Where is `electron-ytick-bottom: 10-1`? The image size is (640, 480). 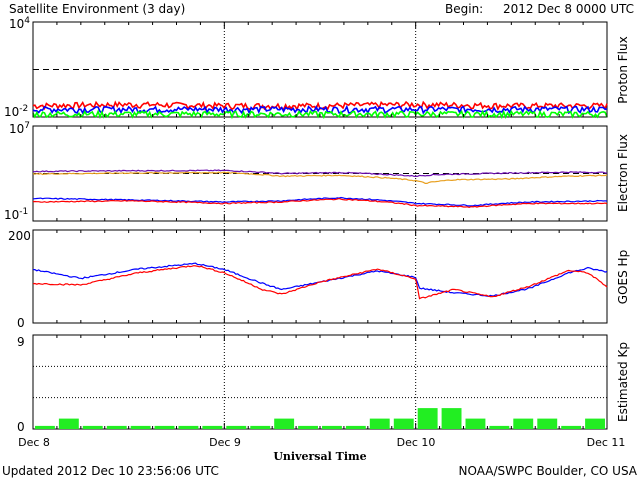 electron-ytick-bottom: 10-1 is located at coordinates (16, 214).